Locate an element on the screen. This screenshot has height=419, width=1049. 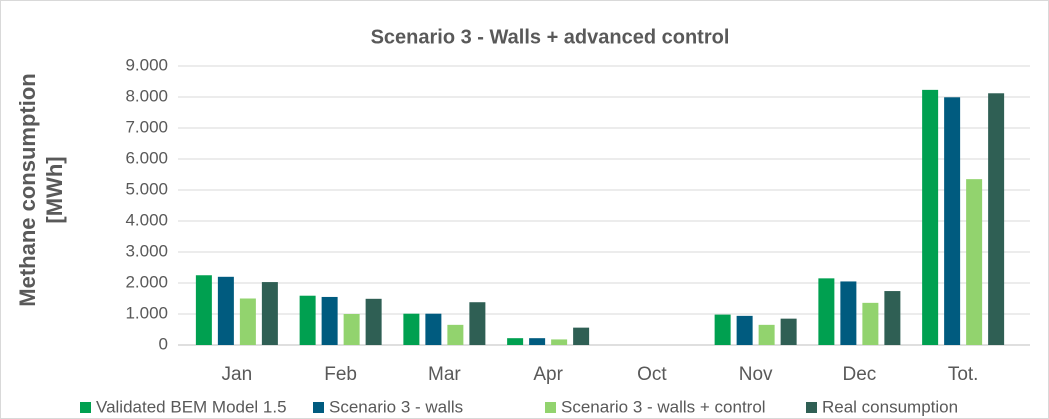
legend-label: Validated BEM Model 1.5 is located at coordinates (191, 406).